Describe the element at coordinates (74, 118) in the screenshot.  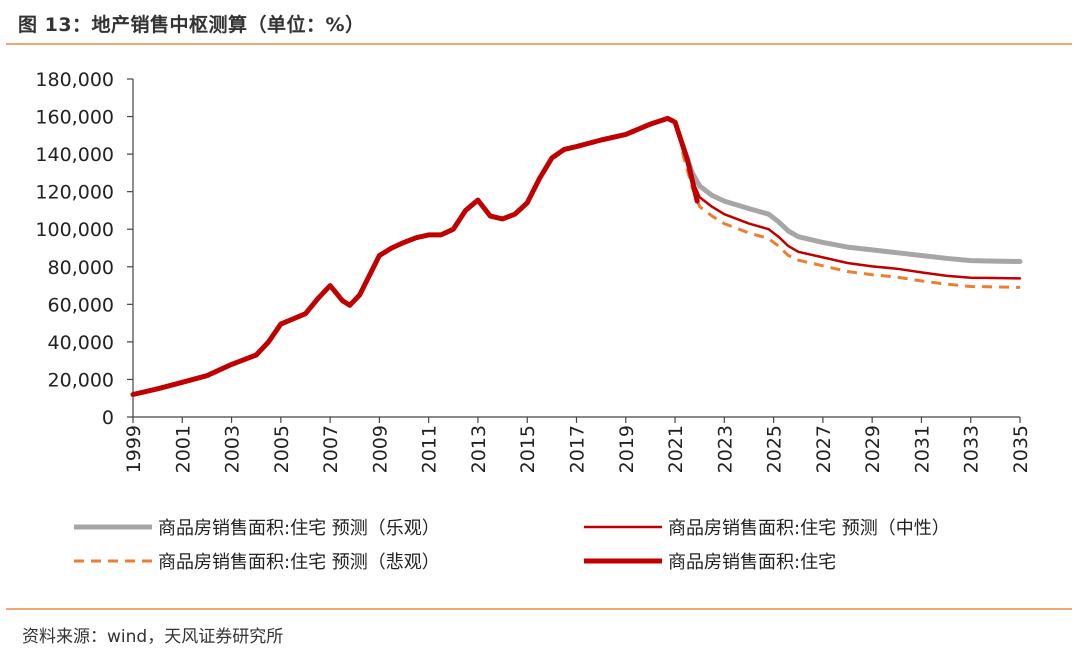
I see `y-tick-label: 160,000` at that location.